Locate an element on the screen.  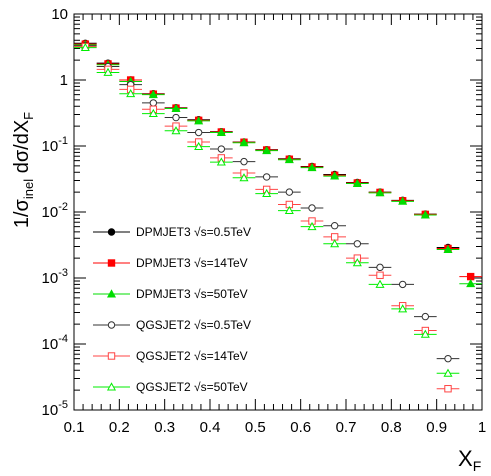
x-axis-label: XF is located at coordinates (469, 460).